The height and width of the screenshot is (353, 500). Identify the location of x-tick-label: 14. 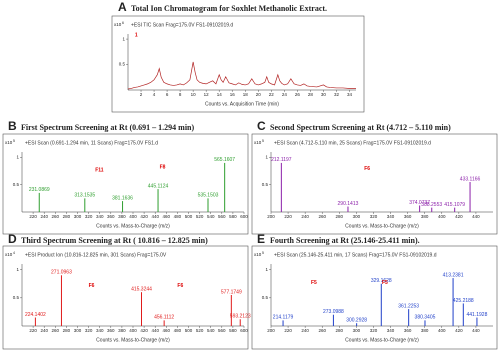
(220, 94).